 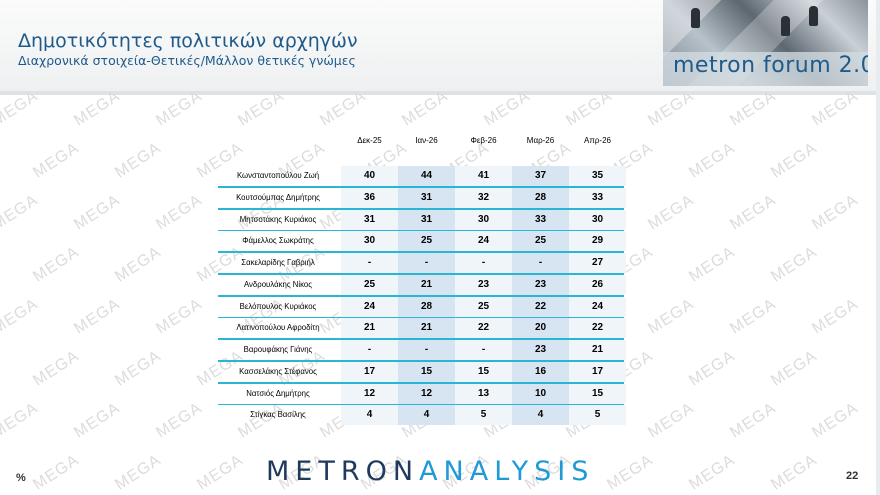 What do you see at coordinates (540, 371) in the screenshot?
I see `table-cell: 16` at bounding box center [540, 371].